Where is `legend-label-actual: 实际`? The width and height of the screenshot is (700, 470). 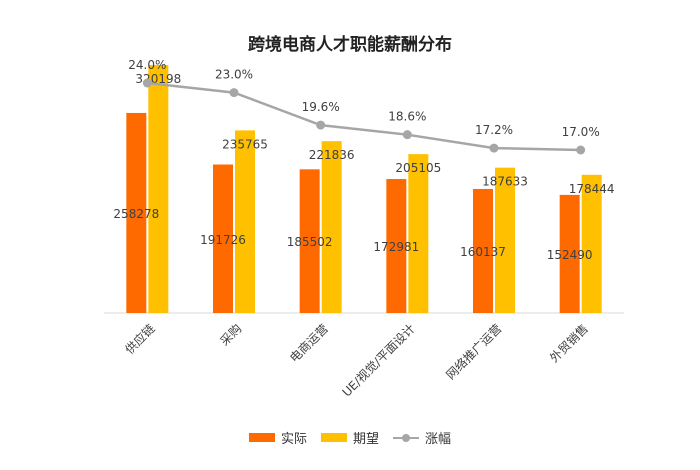 legend-label-actual: 实际 is located at coordinates (293, 439).